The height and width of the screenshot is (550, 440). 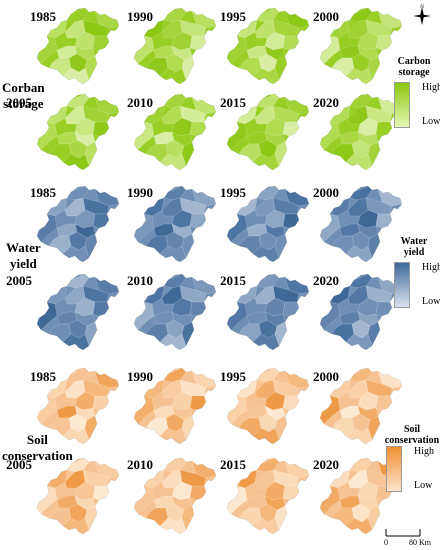 I want to click on water-yield-map-2010, so click(x=175, y=312).